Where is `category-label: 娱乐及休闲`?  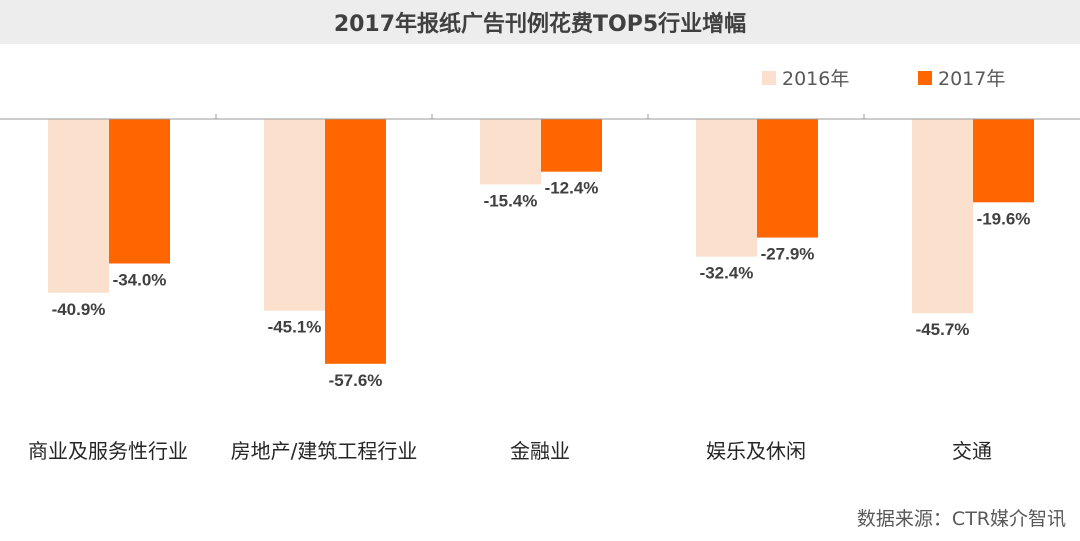 category-label: 娱乐及休闲 is located at coordinates (756, 451).